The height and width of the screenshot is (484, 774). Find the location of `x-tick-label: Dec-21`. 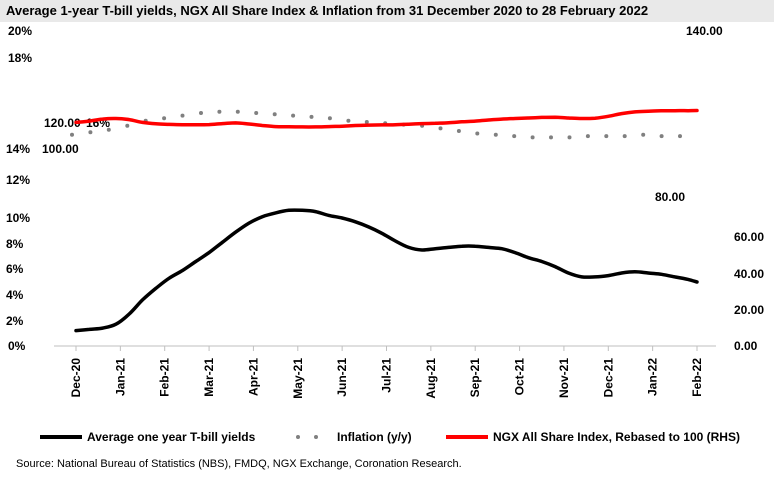

x-tick-label: Dec-21 is located at coordinates (608, 378).